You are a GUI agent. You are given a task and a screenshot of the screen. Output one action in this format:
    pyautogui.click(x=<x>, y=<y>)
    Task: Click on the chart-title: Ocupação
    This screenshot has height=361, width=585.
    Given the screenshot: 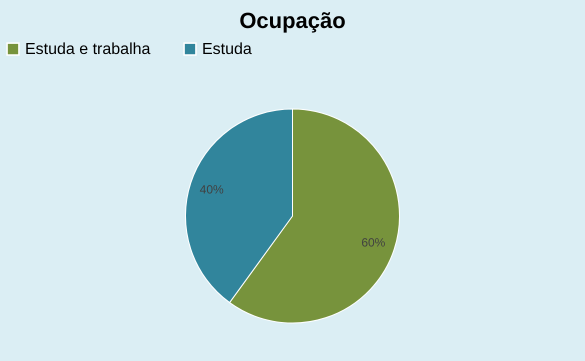 What is the action you would take?
    pyautogui.click(x=292, y=20)
    